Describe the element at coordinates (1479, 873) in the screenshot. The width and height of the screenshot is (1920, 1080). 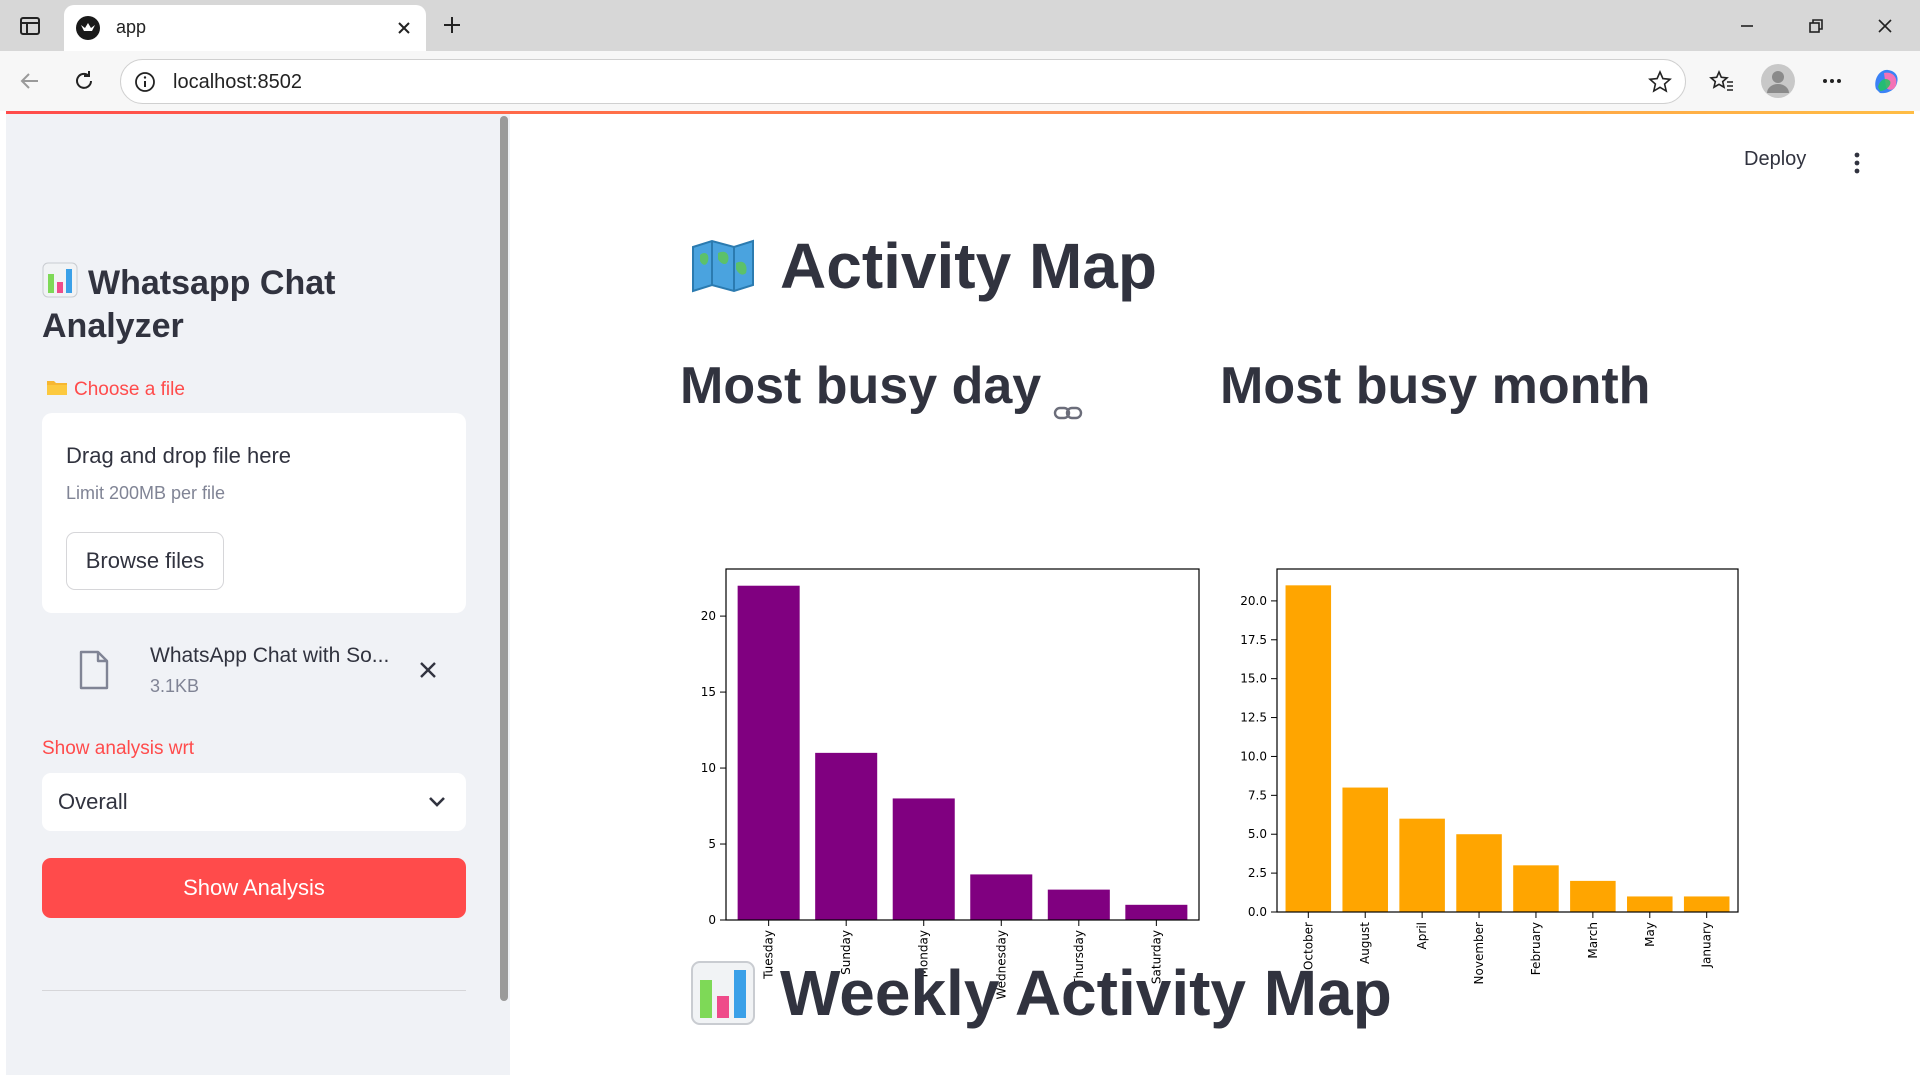
I see `bar-november` at that location.